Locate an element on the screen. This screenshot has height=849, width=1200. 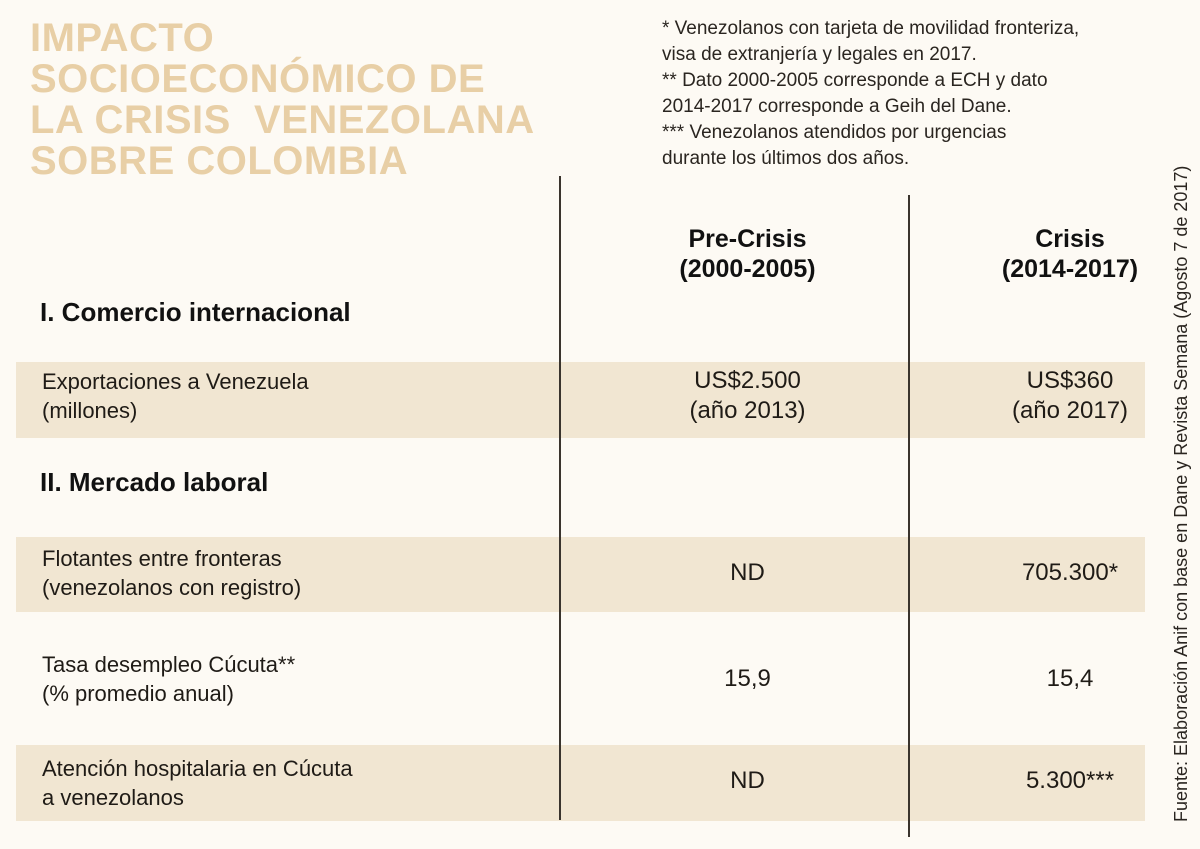
footnote-line: 2014-2017 corresponde a Geih del Dane. is located at coordinates (837, 106).